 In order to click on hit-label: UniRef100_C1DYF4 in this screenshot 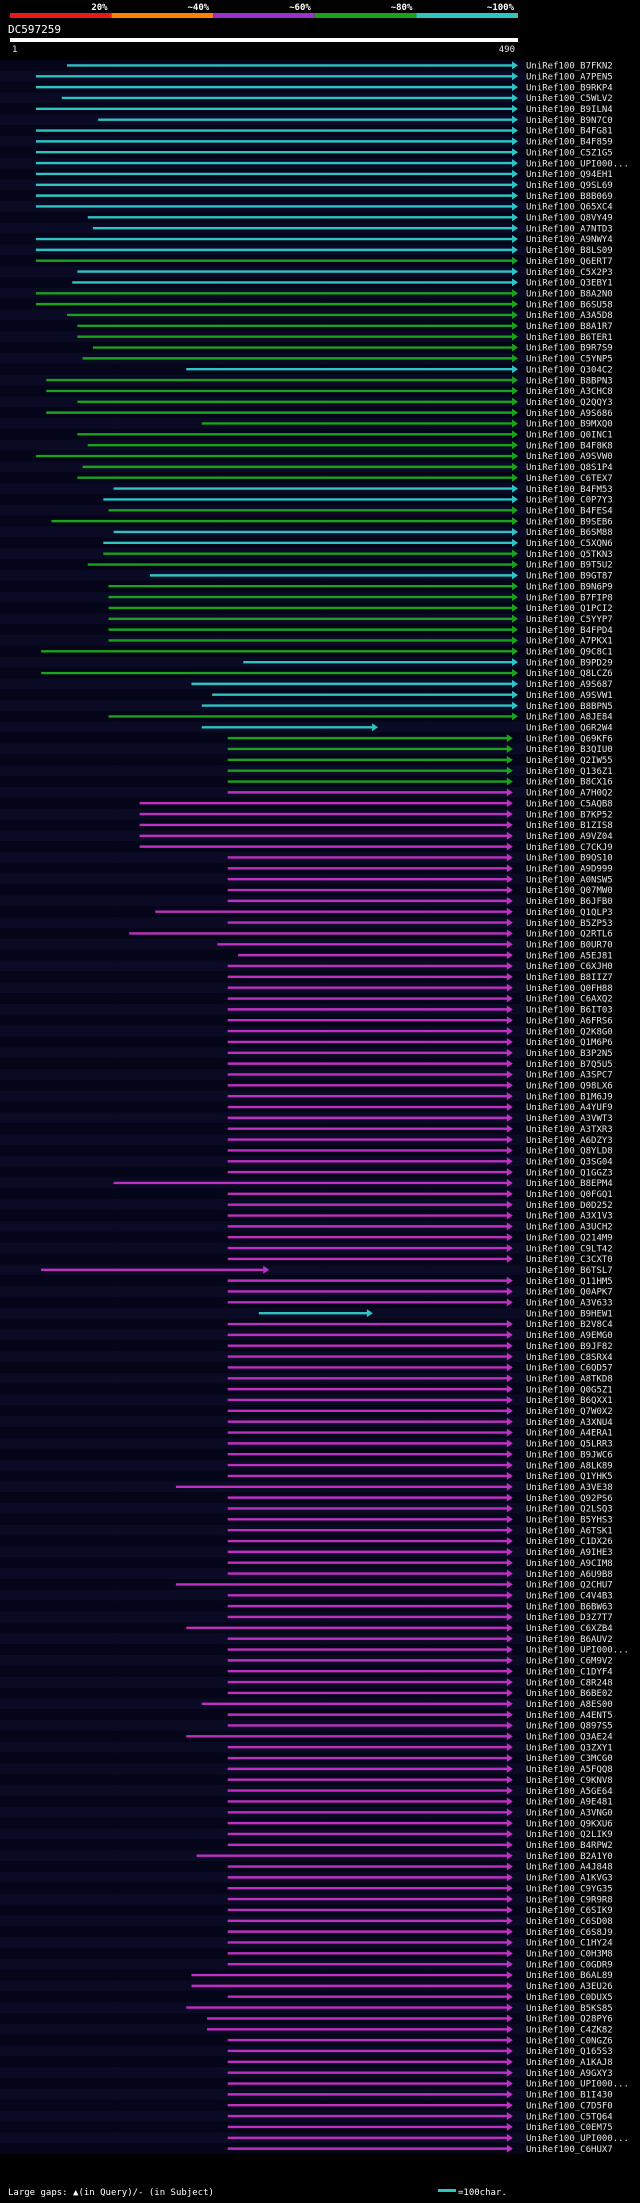, I will do `click(569, 1672)`.